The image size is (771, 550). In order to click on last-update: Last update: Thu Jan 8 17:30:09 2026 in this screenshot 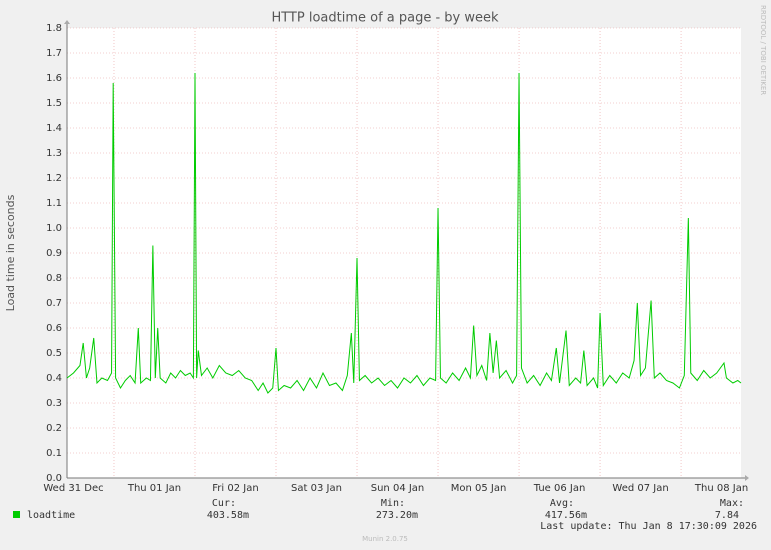, I will do `click(648, 526)`.